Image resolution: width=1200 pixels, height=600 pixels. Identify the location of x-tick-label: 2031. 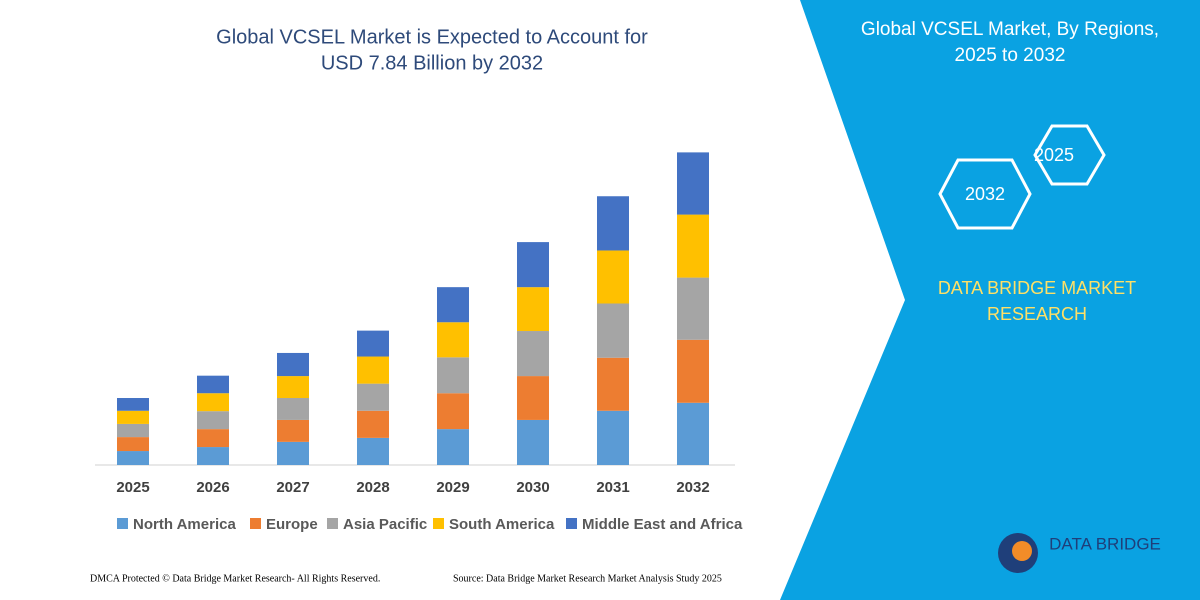
(612, 487).